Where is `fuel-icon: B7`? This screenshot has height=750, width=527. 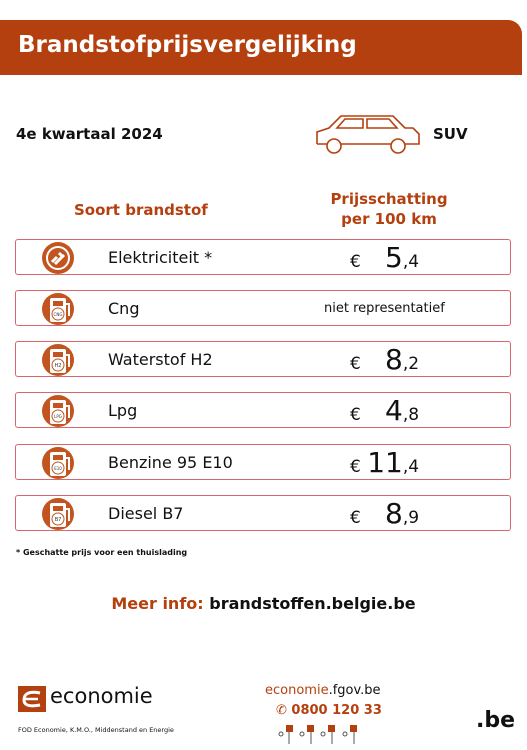 fuel-icon: B7 is located at coordinates (58, 514).